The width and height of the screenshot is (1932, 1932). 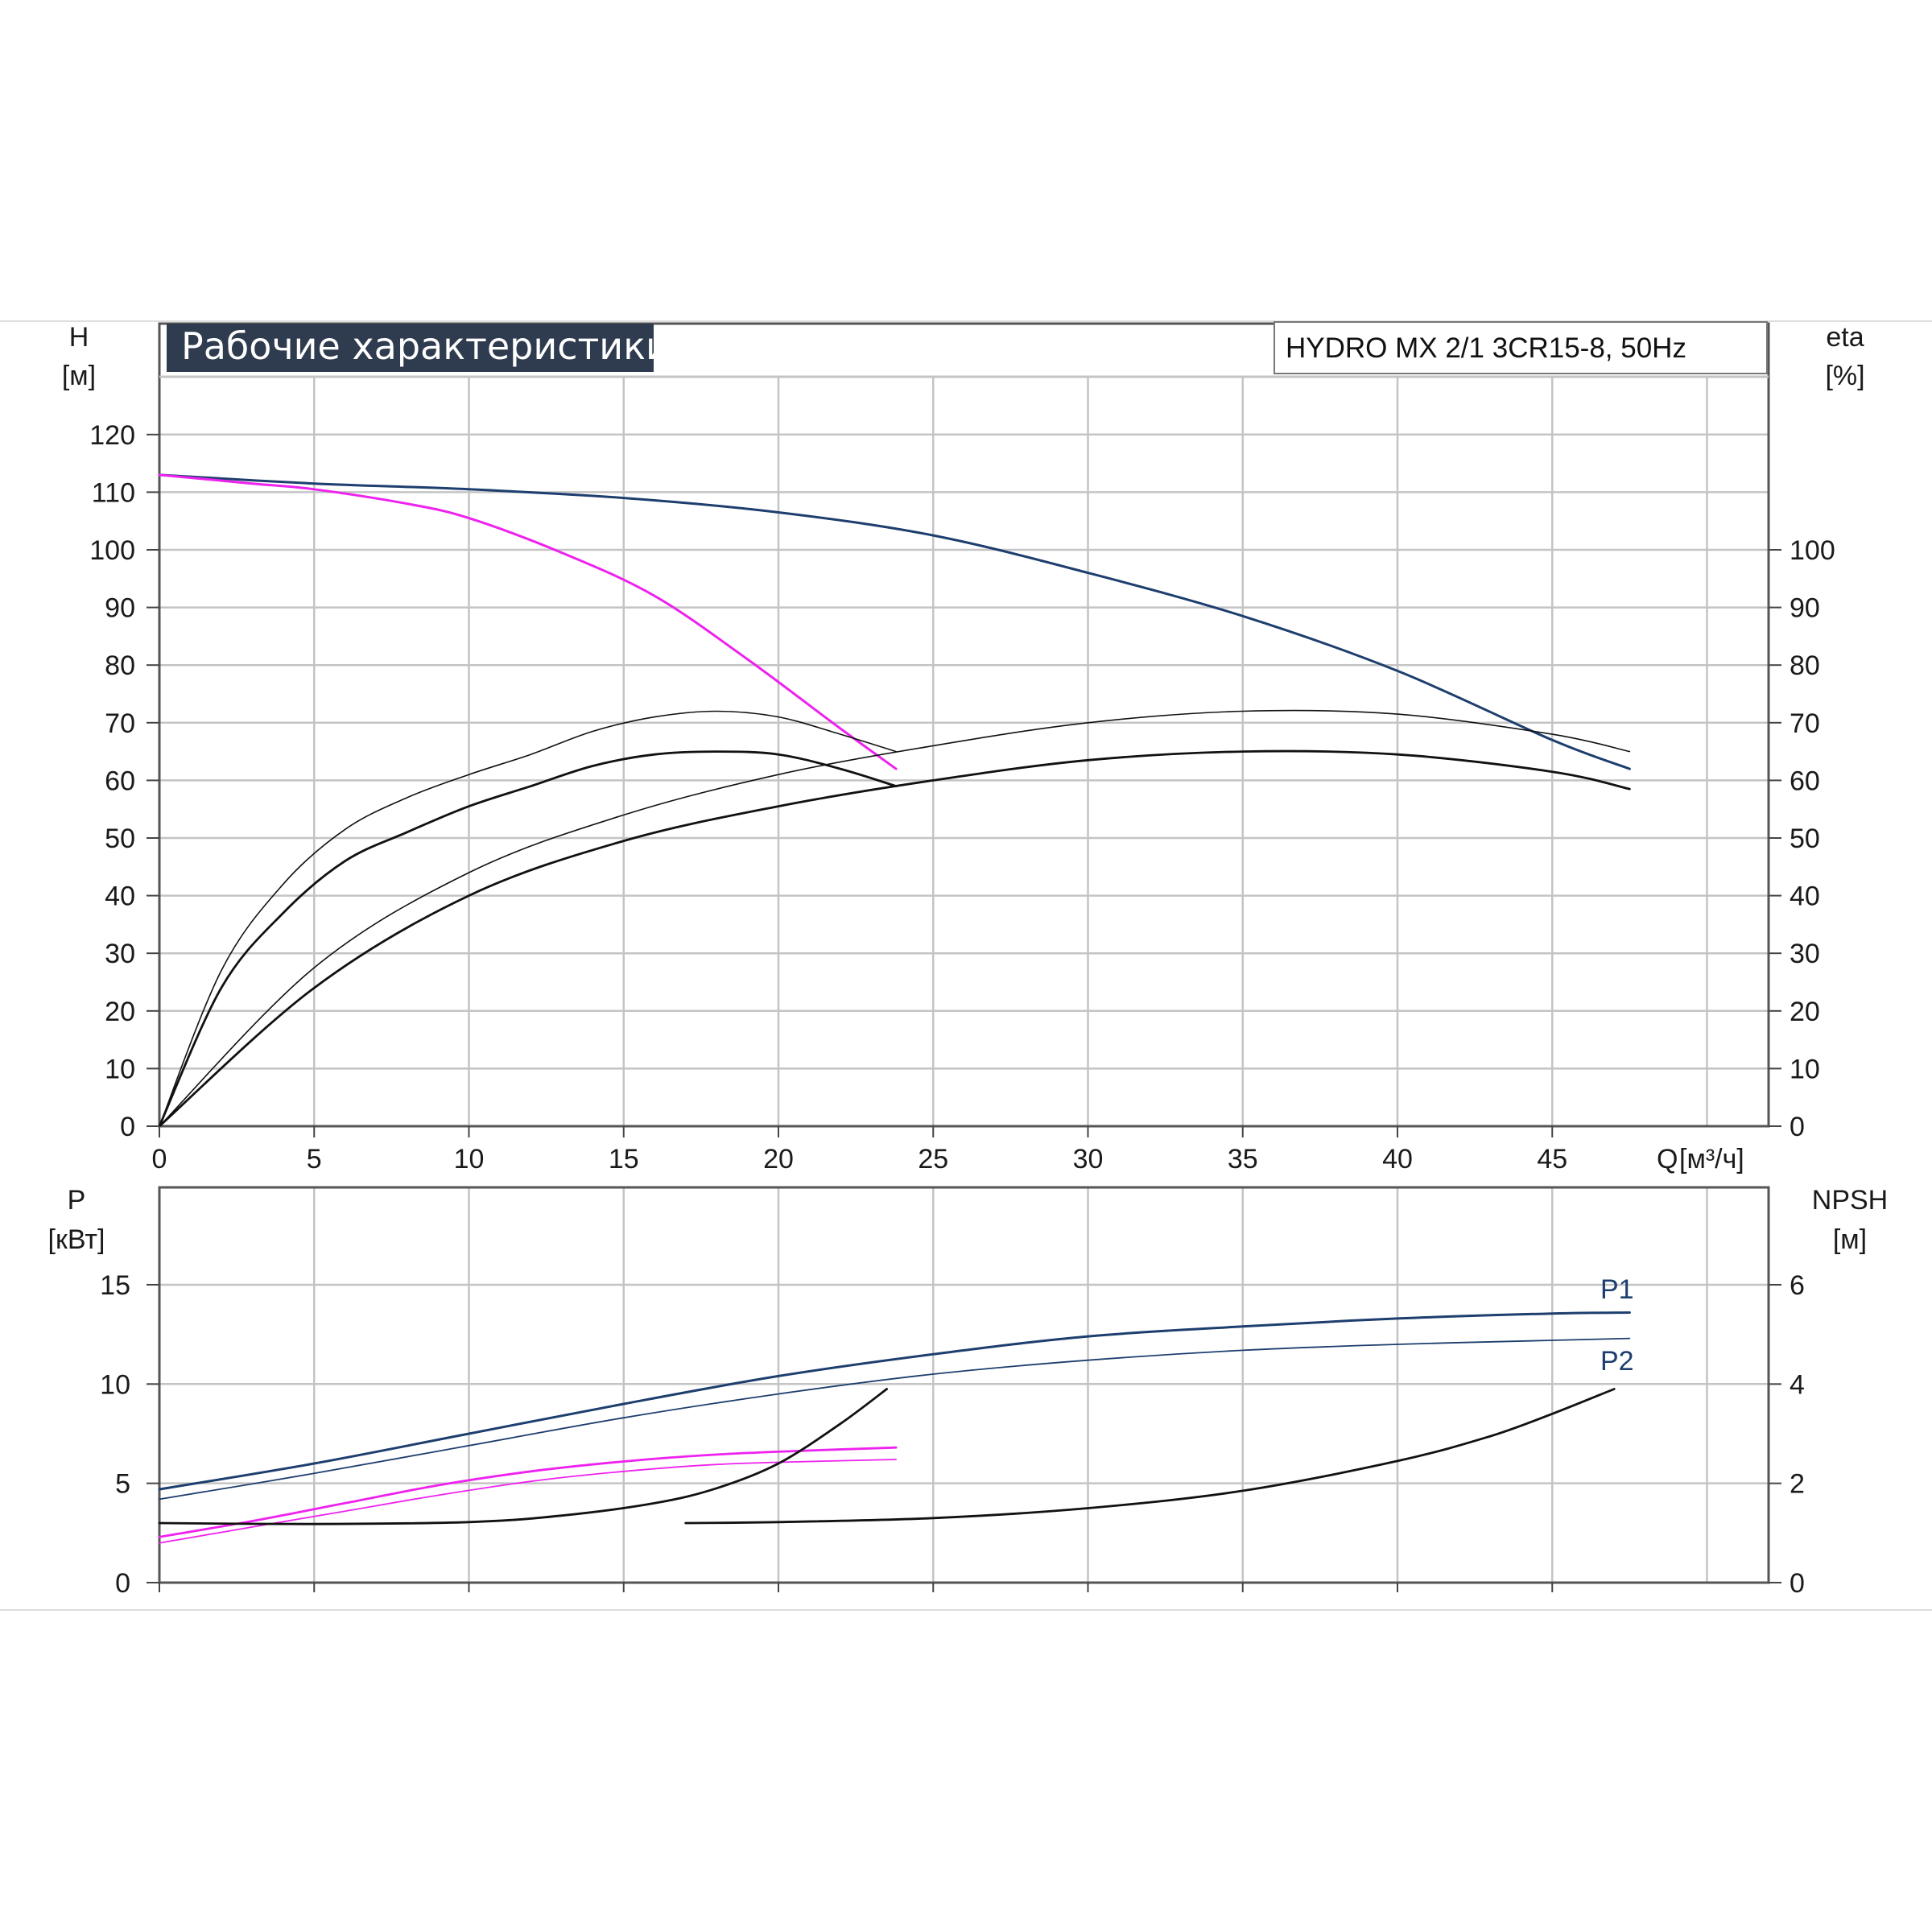 I want to click on head-tick-label: 20, so click(x=120, y=1012).